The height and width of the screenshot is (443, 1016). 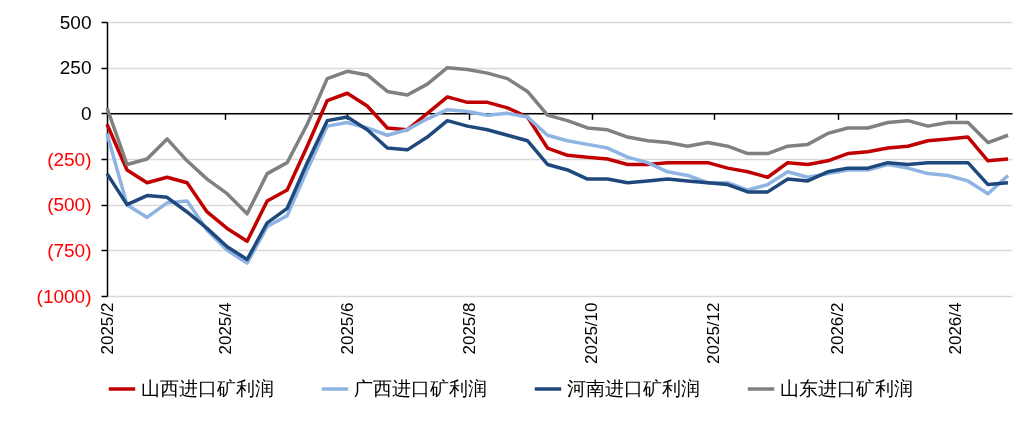 What do you see at coordinates (347, 328) in the screenshot?
I see `x-tick-label: 2025/6` at bounding box center [347, 328].